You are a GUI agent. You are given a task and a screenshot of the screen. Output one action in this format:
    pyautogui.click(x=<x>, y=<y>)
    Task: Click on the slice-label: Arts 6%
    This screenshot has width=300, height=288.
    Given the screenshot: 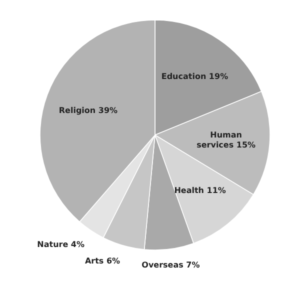 What is the action you would take?
    pyautogui.click(x=102, y=261)
    